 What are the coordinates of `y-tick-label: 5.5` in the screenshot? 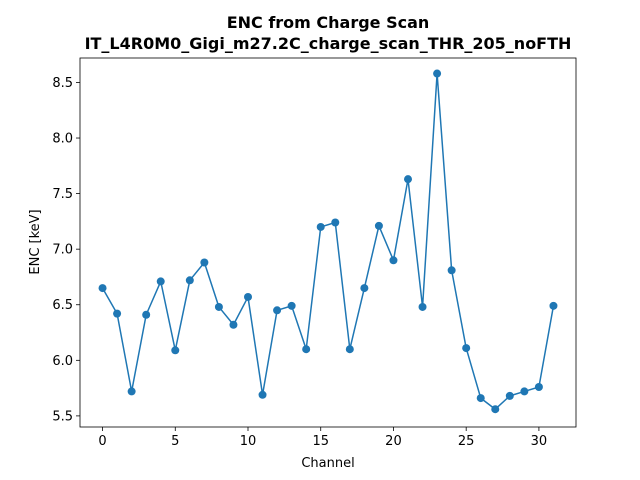 It's located at (62, 416).